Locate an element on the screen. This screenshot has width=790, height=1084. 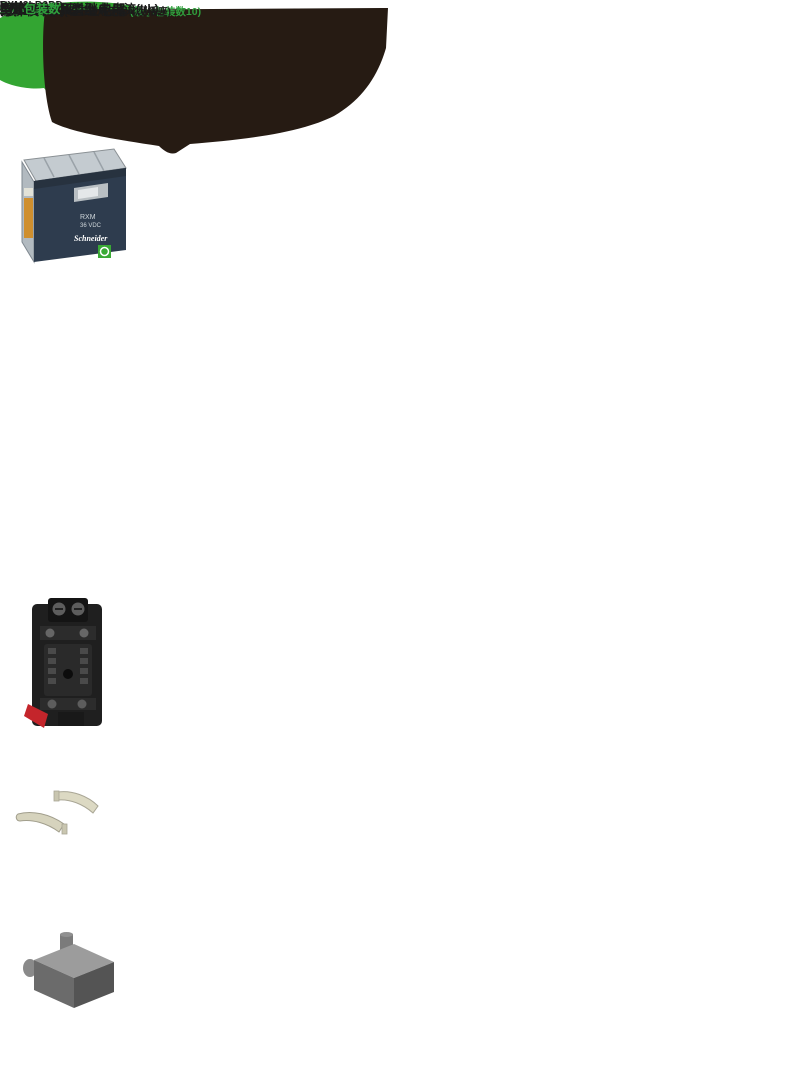
unit-volt: V is located at coordinates (4, 6).